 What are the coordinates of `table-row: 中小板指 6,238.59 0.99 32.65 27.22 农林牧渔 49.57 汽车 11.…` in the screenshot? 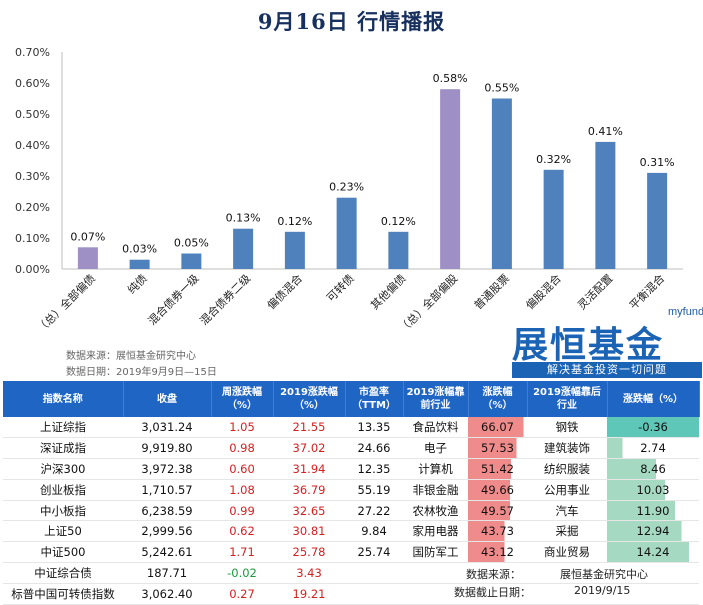 It's located at (351, 511).